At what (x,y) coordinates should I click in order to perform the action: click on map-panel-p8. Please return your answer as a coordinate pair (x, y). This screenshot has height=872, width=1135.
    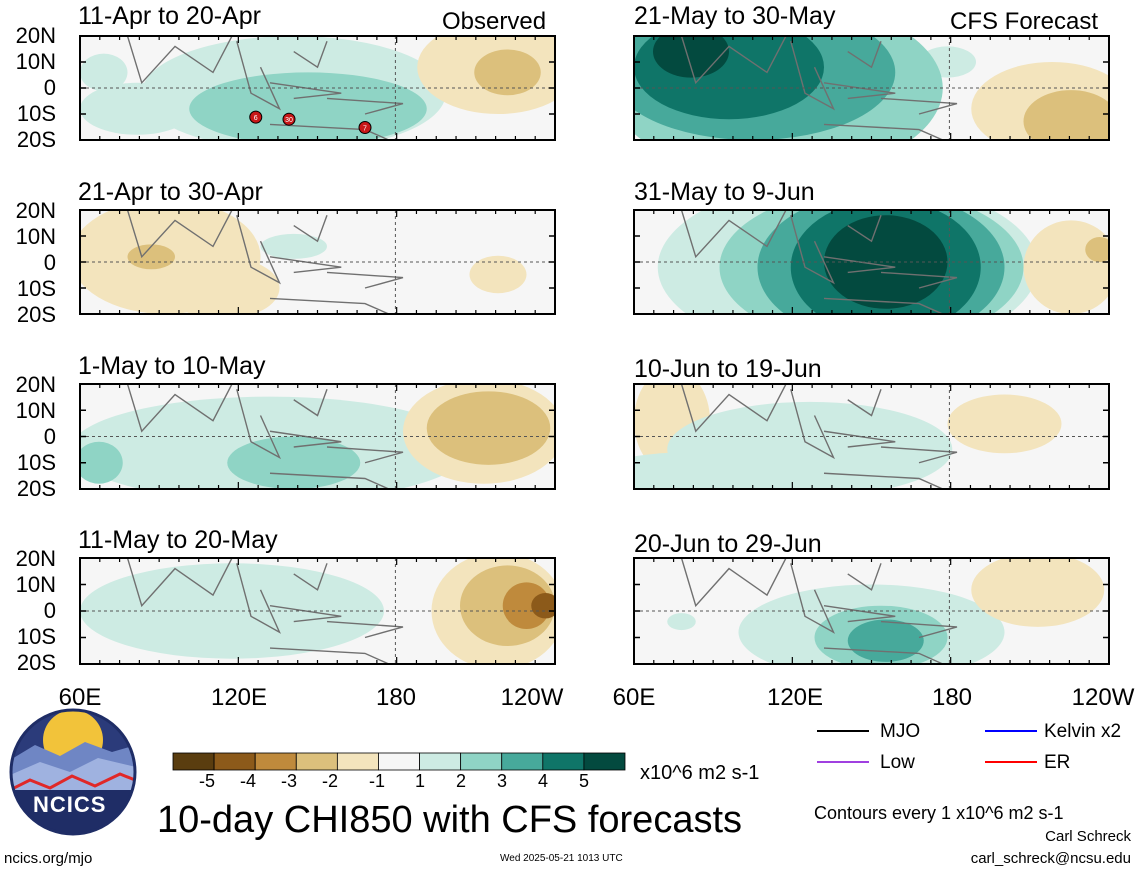
    Looking at the image, I should click on (871, 611).